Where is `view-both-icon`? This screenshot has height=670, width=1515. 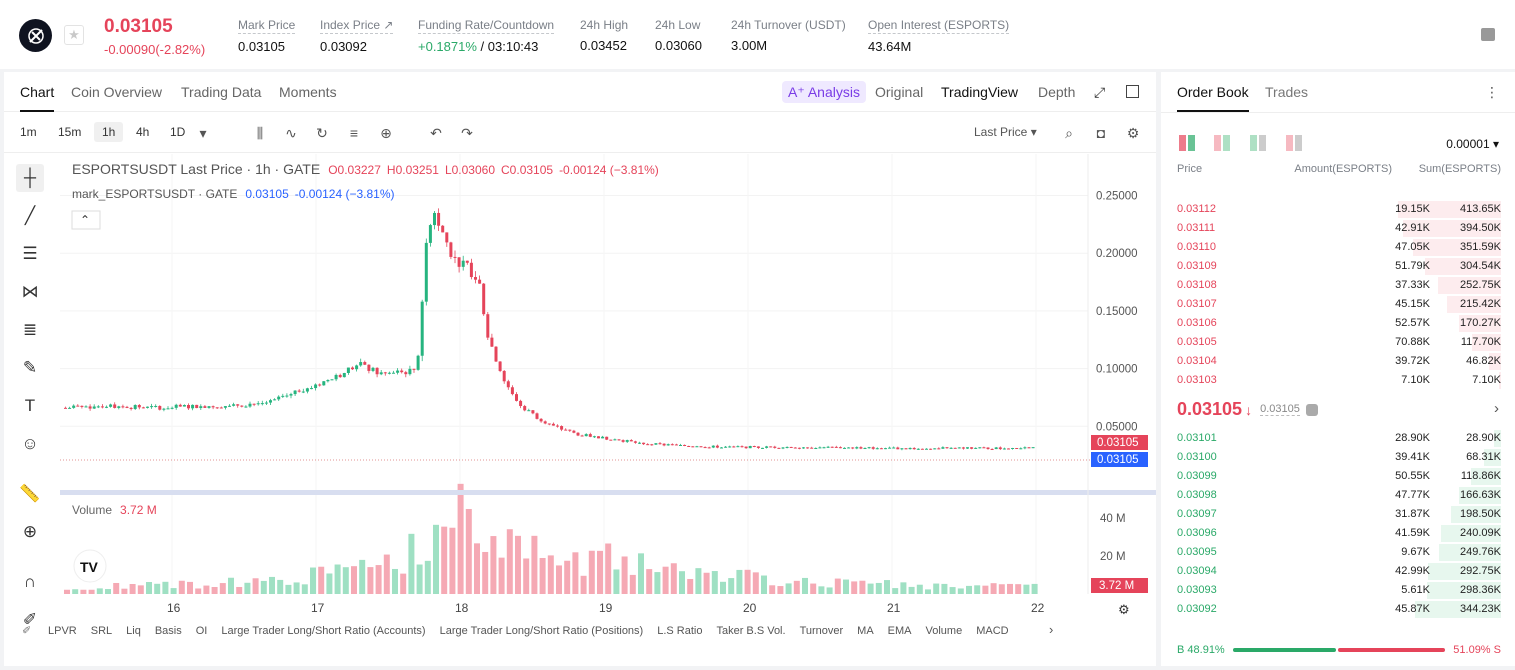
view-both-icon is located at coordinates (1187, 143).